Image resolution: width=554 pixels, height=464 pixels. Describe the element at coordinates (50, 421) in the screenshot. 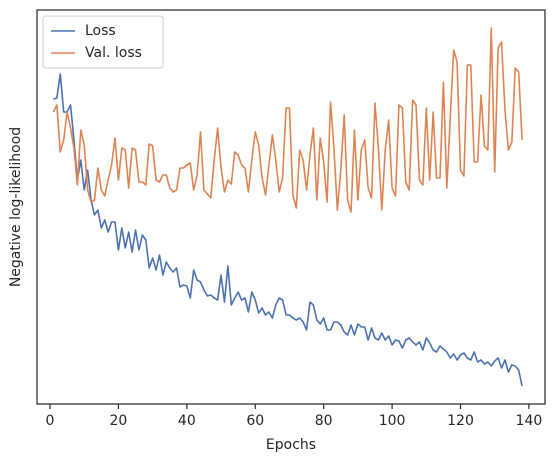

I see `x-tick-label: 0` at that location.